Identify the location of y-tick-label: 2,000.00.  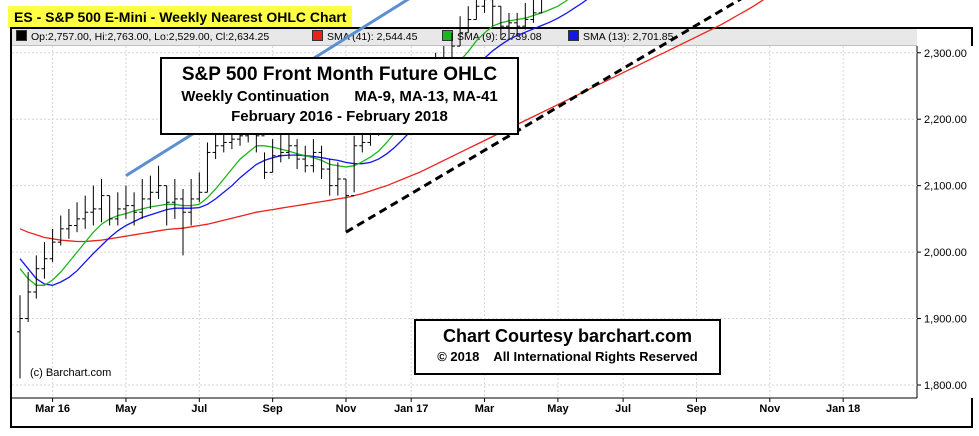
(945, 253).